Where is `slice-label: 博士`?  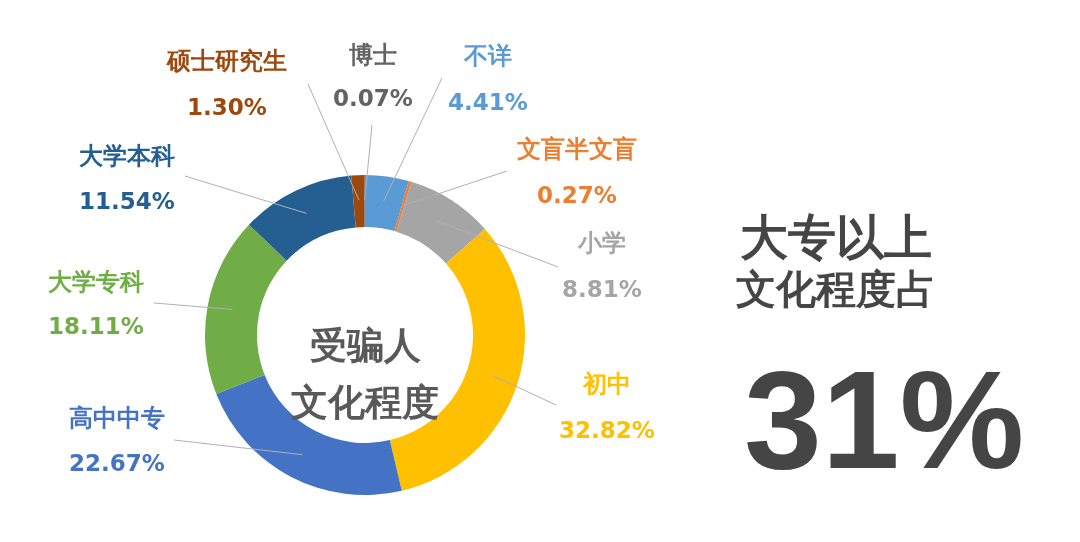 slice-label: 博士 is located at coordinates (372, 55).